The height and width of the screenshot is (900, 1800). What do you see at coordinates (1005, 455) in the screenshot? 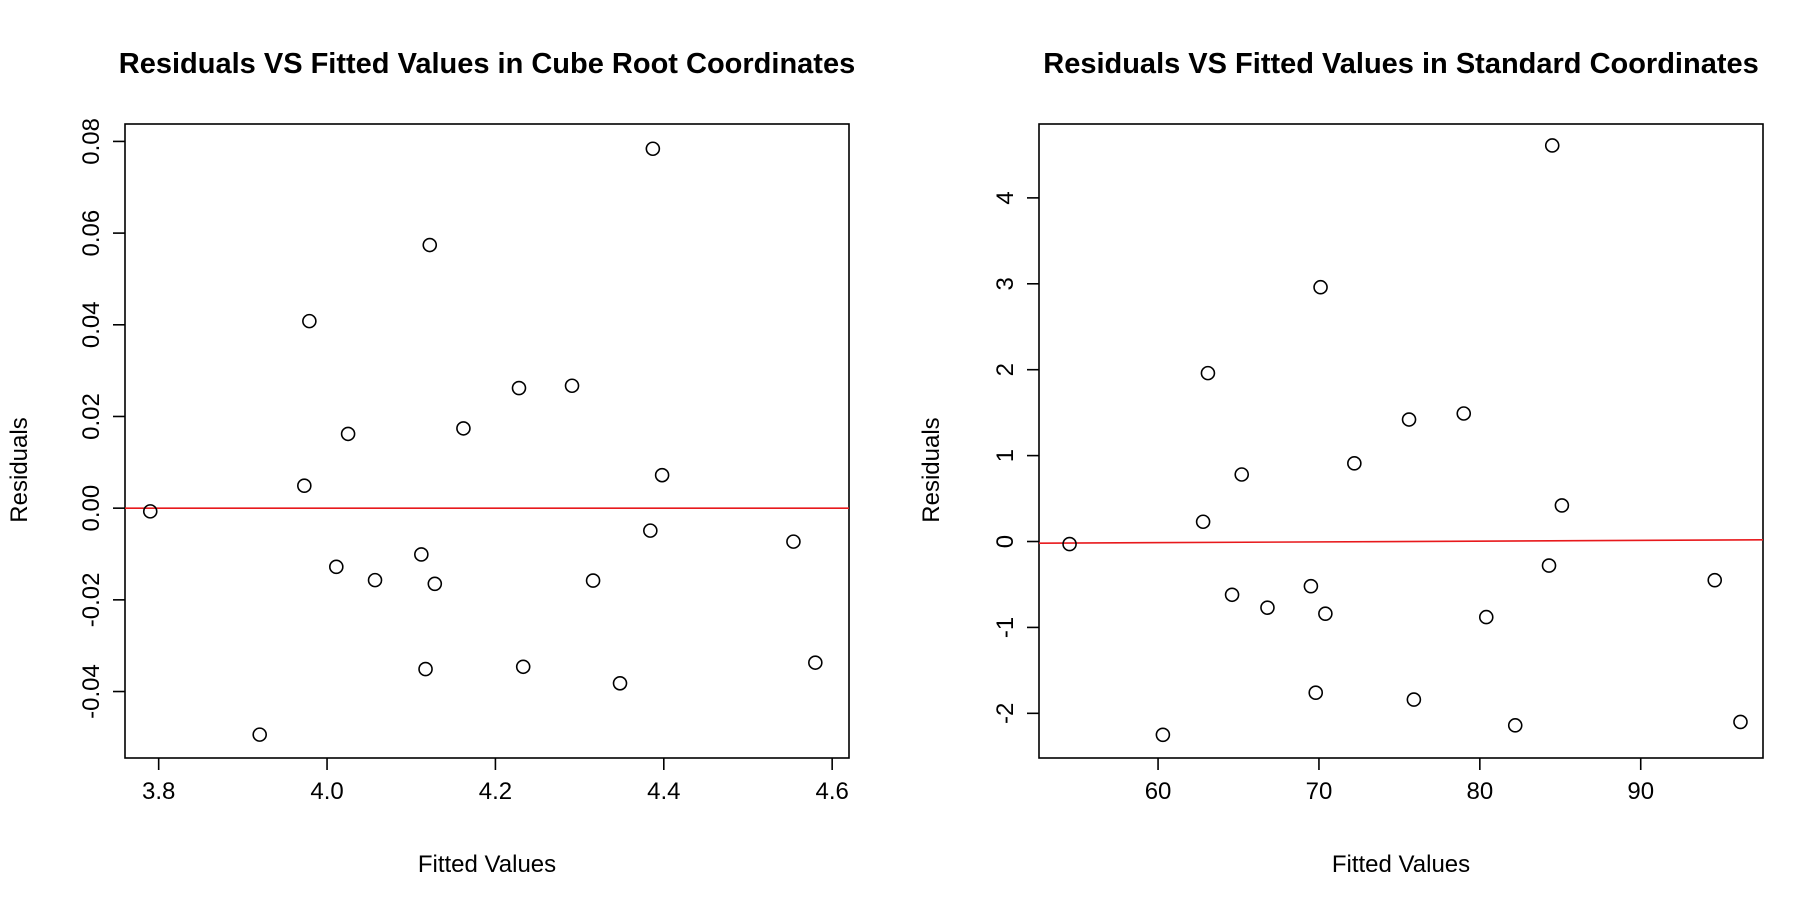
I see `y-tick-label: 1` at bounding box center [1005, 455].